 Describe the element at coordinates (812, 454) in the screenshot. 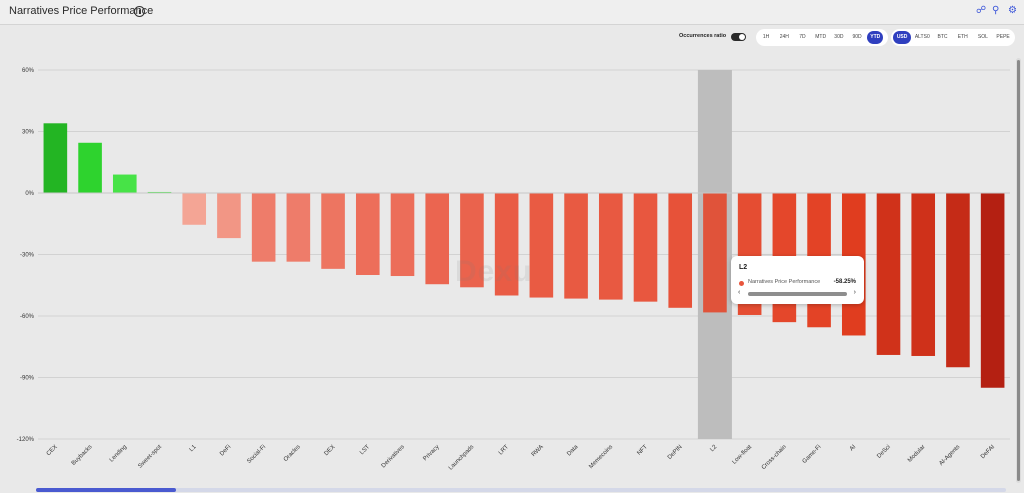

I see `x-tick-label: Game-Fi` at that location.